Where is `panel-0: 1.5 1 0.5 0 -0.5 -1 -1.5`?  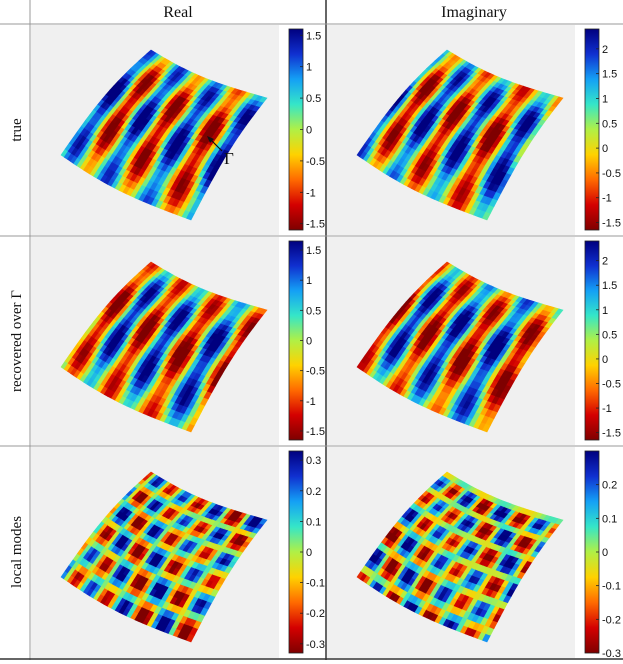
panel-0: 1.5 1 0.5 0 -0.5 -1 -1.5 is located at coordinates (178, 130).